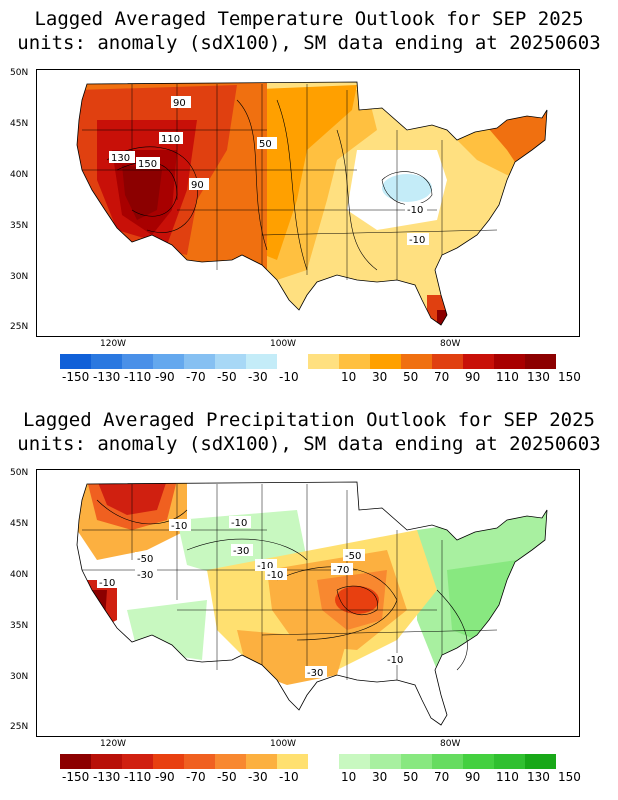 This screenshot has height=800, width=618. Describe the element at coordinates (138, 777) in the screenshot. I see `precip-colorbar-tick-label: -110` at that location.